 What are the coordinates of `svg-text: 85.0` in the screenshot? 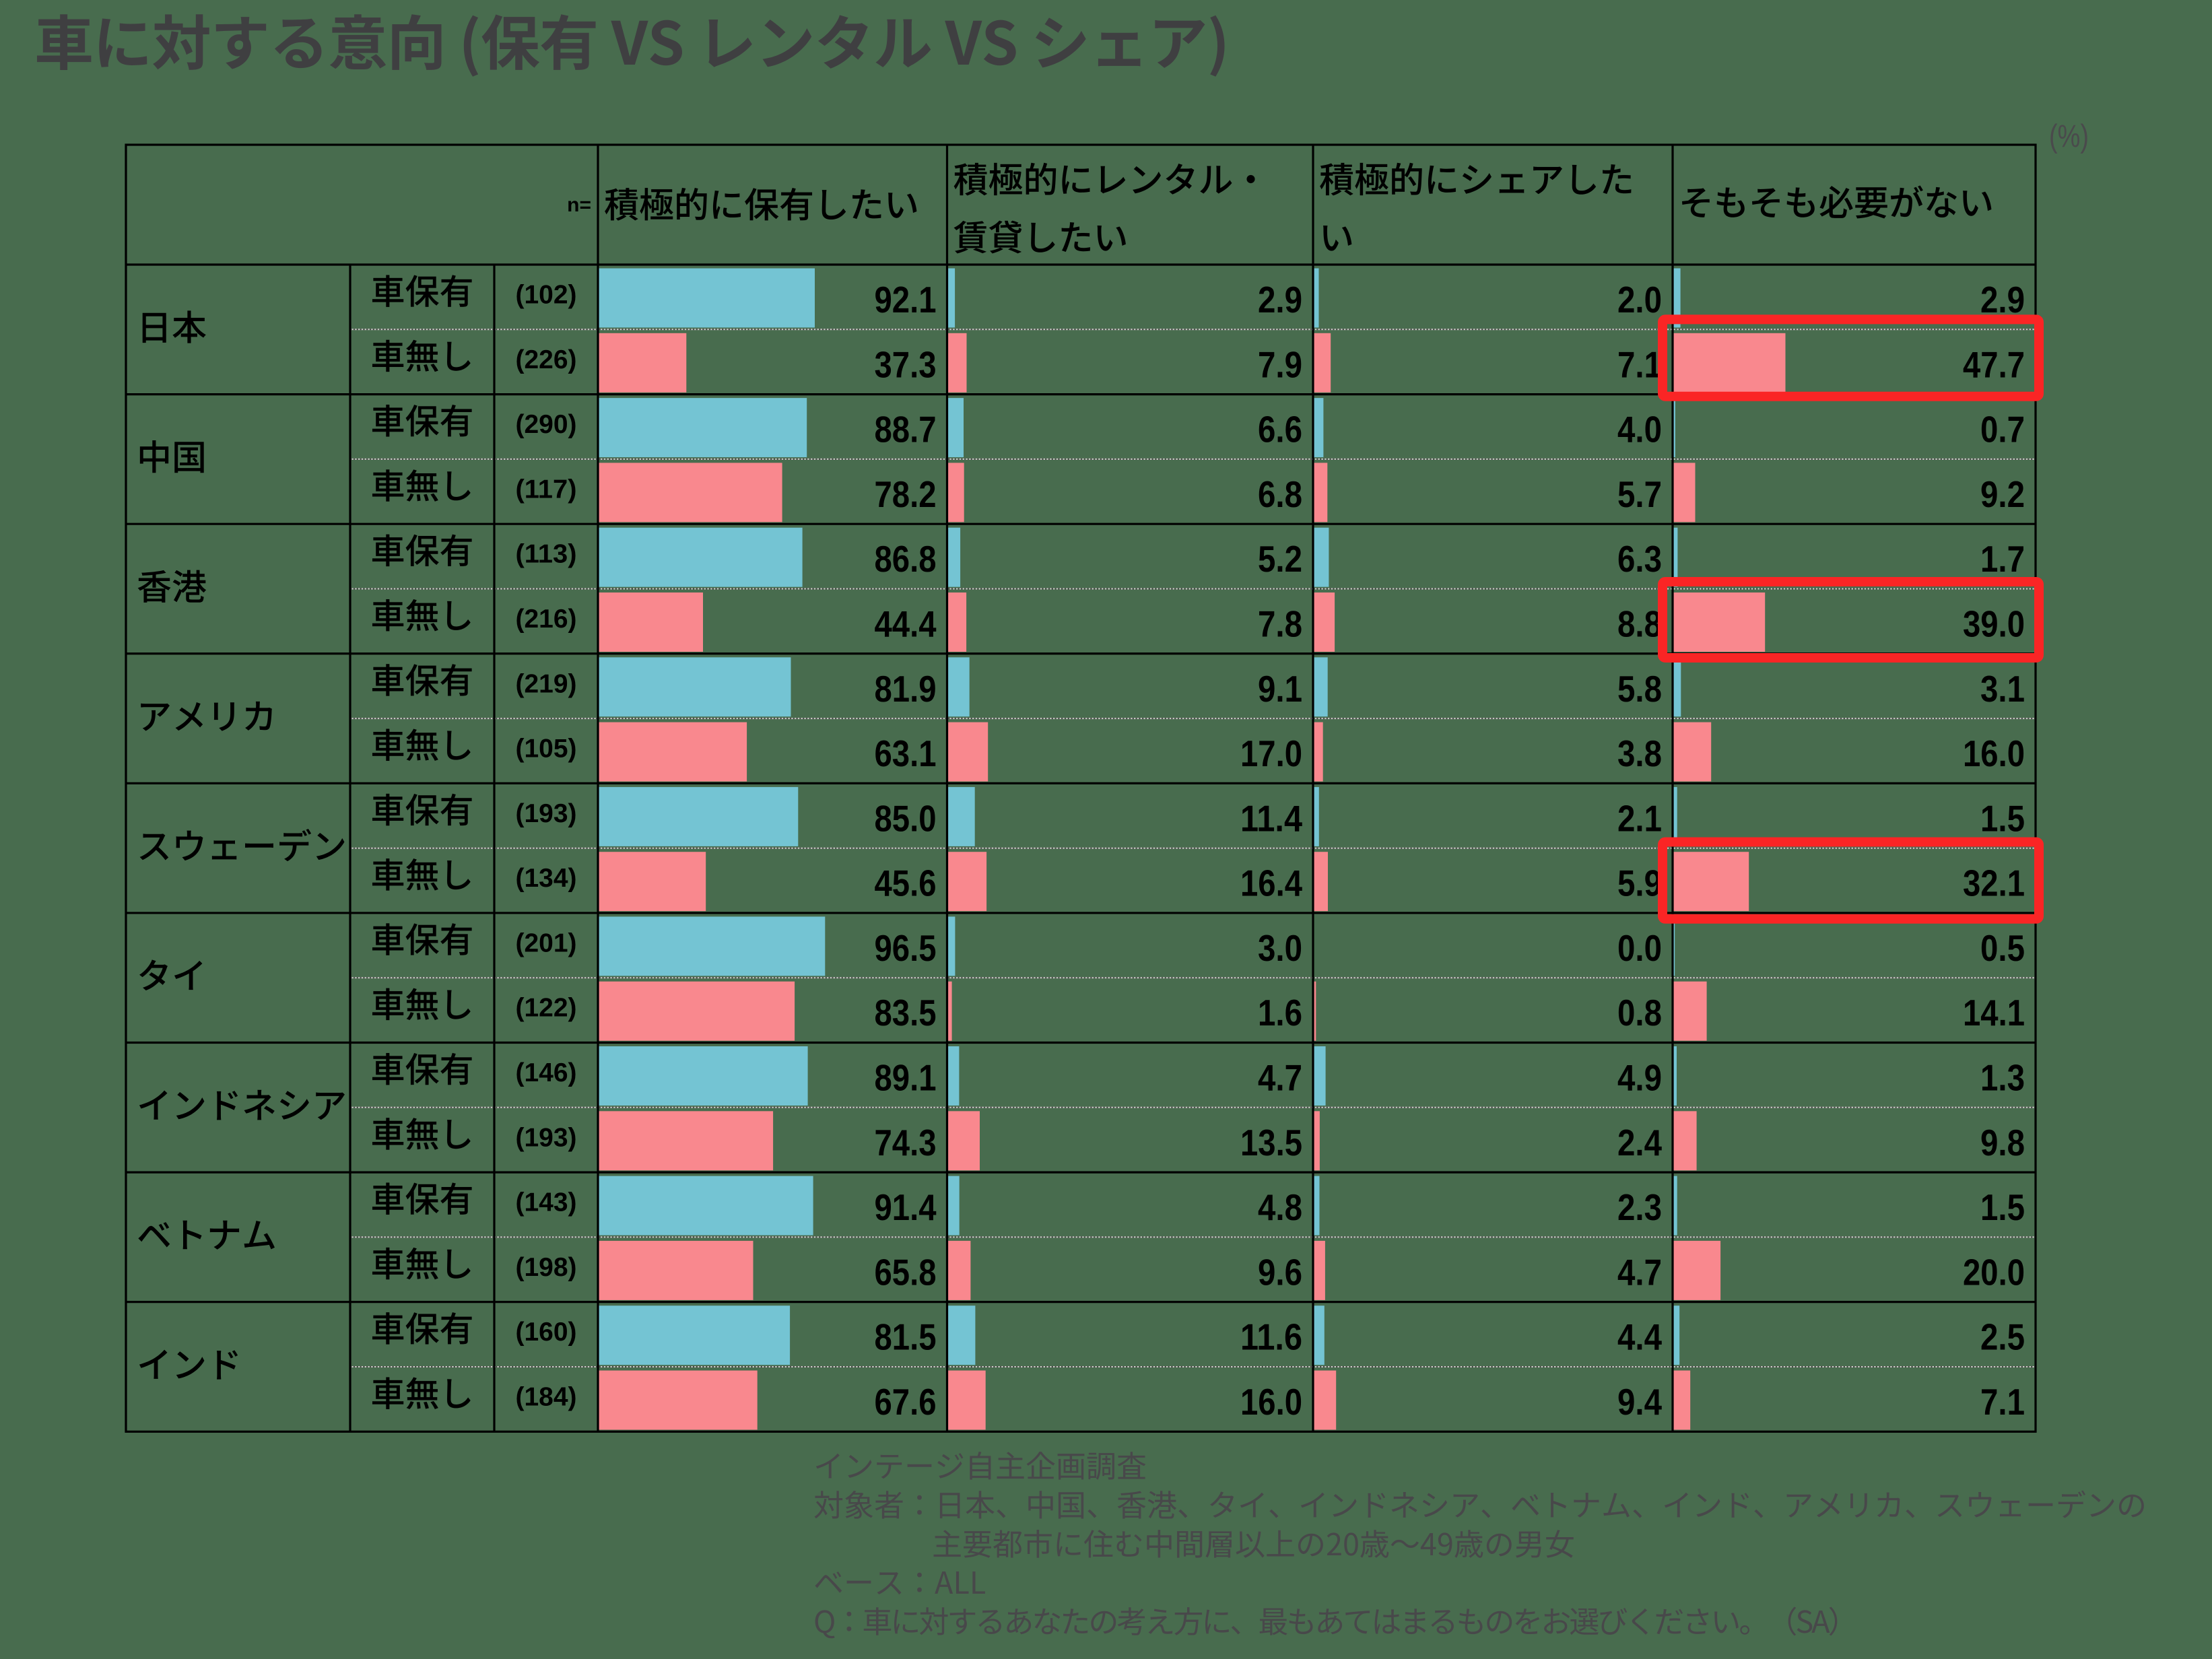 It's located at (906, 818).